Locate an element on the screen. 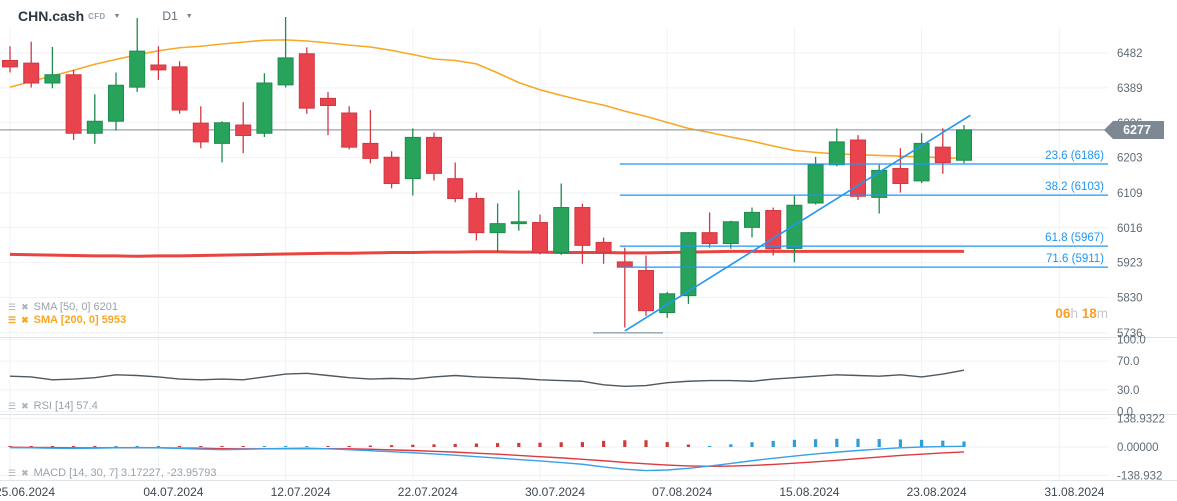  indicator-row-sma50: ☰ ✖ SMA [50, 0] 6201 is located at coordinates (63, 307).